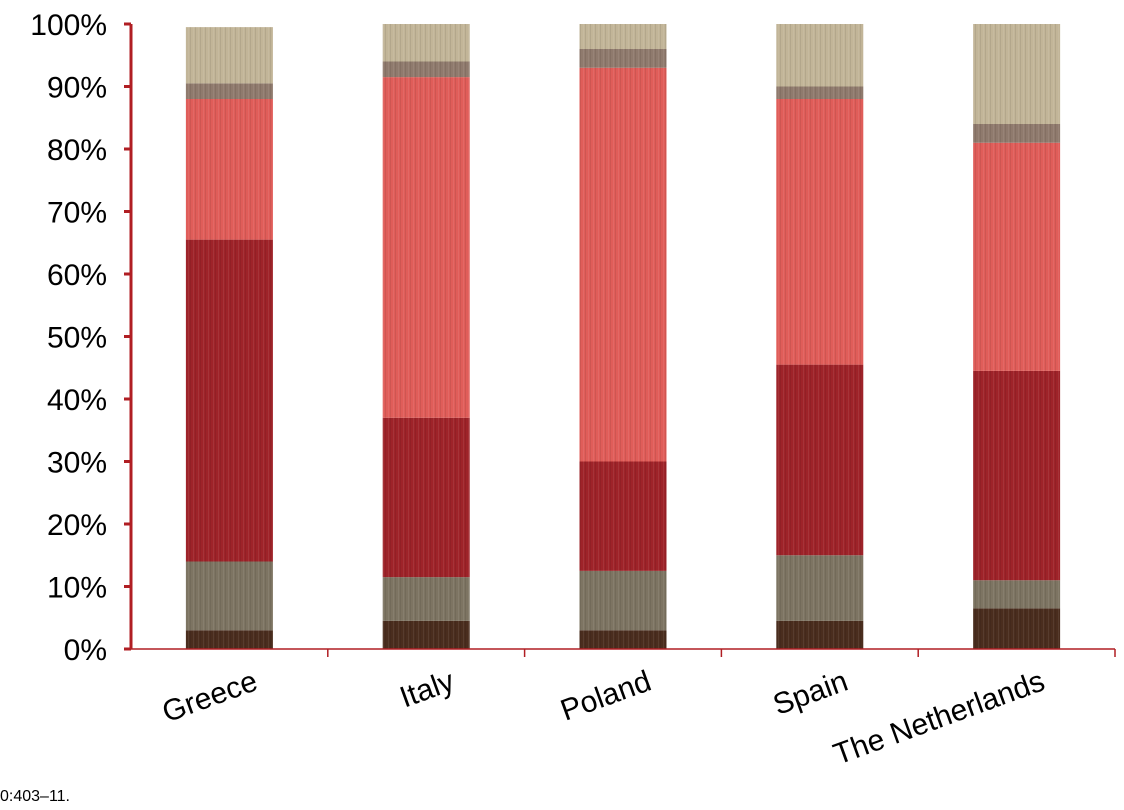 This screenshot has width=1124, height=810. What do you see at coordinates (77, 525) in the screenshot?
I see `y-tick-label: 20%` at bounding box center [77, 525].